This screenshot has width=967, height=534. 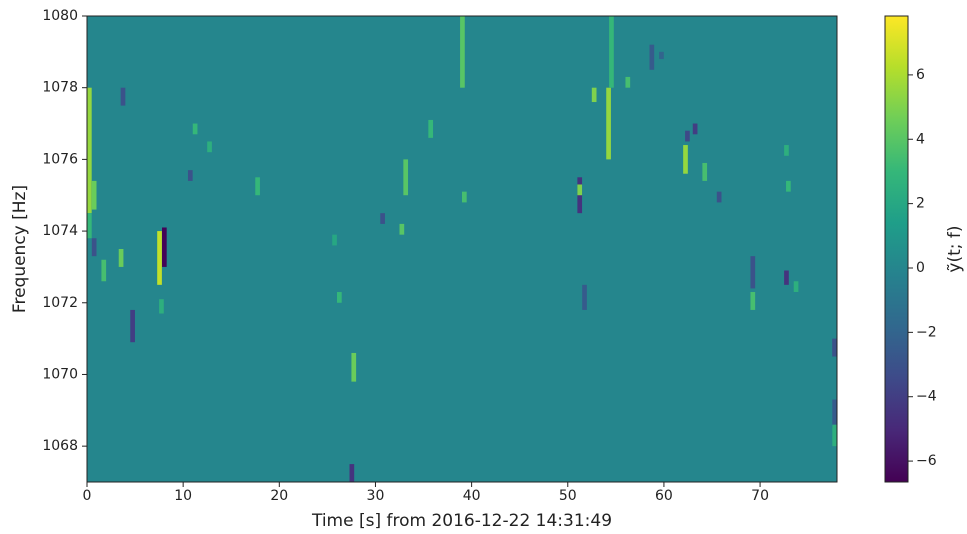 I want to click on y-tick-label: 1068, so click(x=60, y=446).